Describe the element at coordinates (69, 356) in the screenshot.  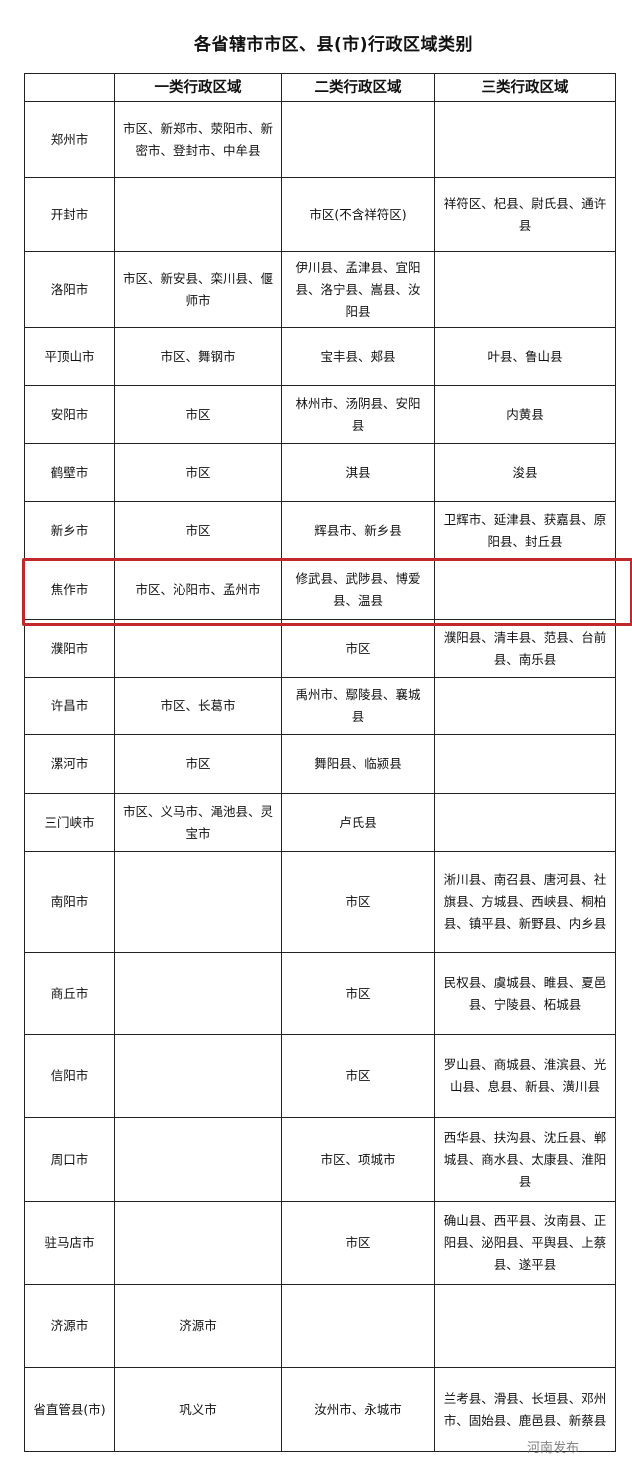
I see `cell-city: 平顶山市` at that location.